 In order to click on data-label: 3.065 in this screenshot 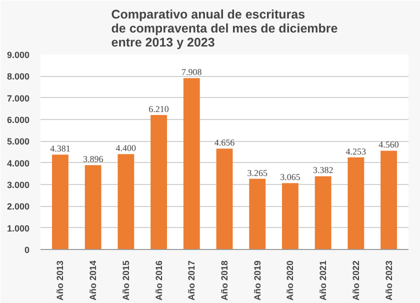, I will do `click(290, 177)`.